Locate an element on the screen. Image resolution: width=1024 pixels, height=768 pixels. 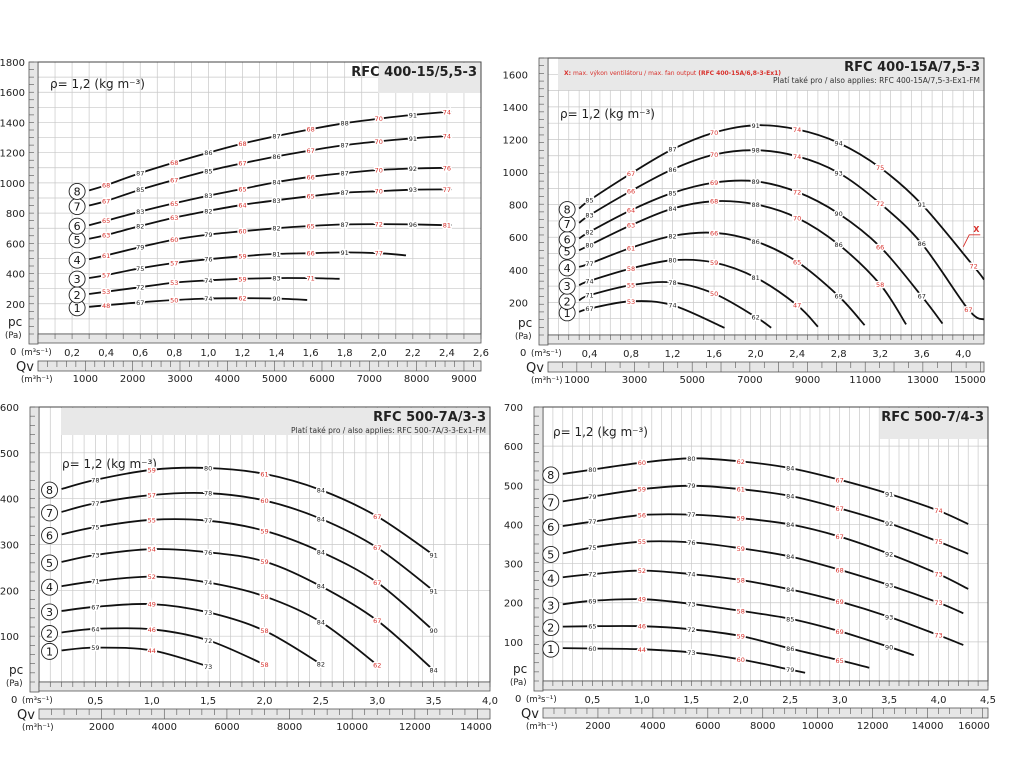
y-tick-label: 1400 is located at coordinates (12, 123).